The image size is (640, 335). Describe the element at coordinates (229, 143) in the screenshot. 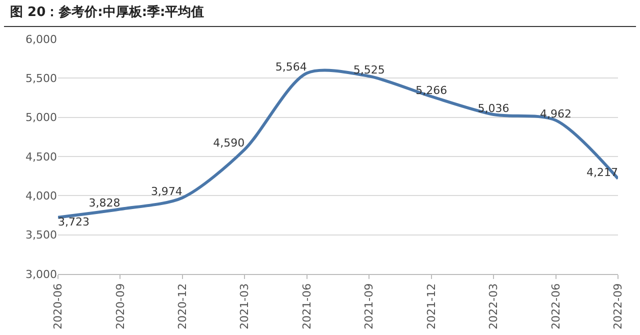

I see `data-label: 4,590` at that location.